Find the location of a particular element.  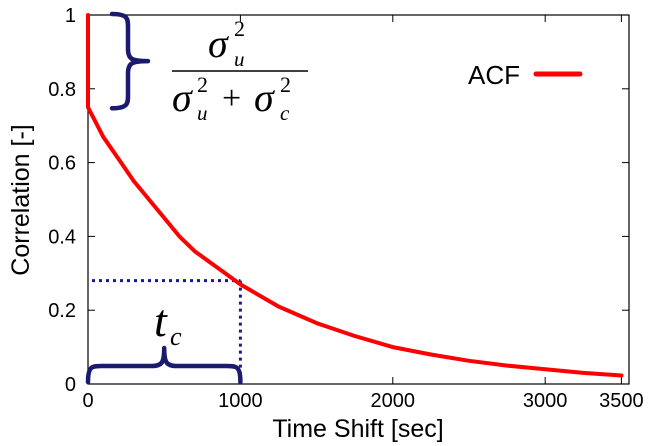

x-tick-label: 3000 is located at coordinates (545, 401).